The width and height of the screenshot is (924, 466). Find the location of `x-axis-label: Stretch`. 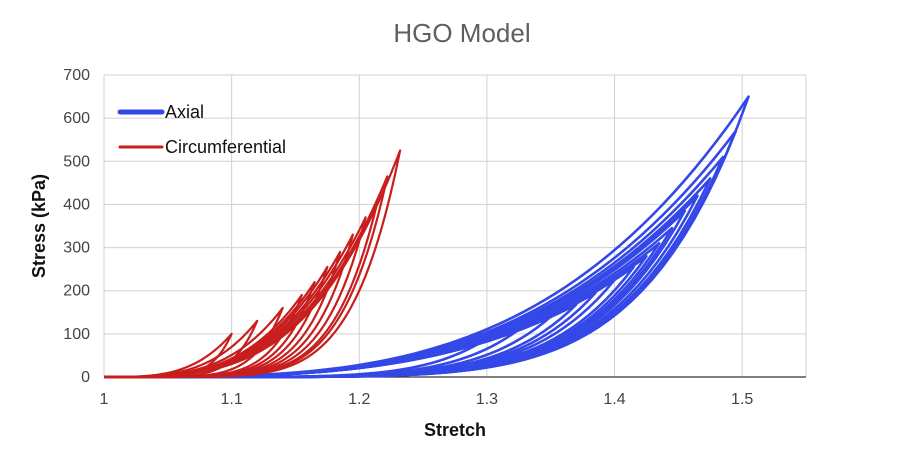

x-axis-label: Stretch is located at coordinates (455, 430).